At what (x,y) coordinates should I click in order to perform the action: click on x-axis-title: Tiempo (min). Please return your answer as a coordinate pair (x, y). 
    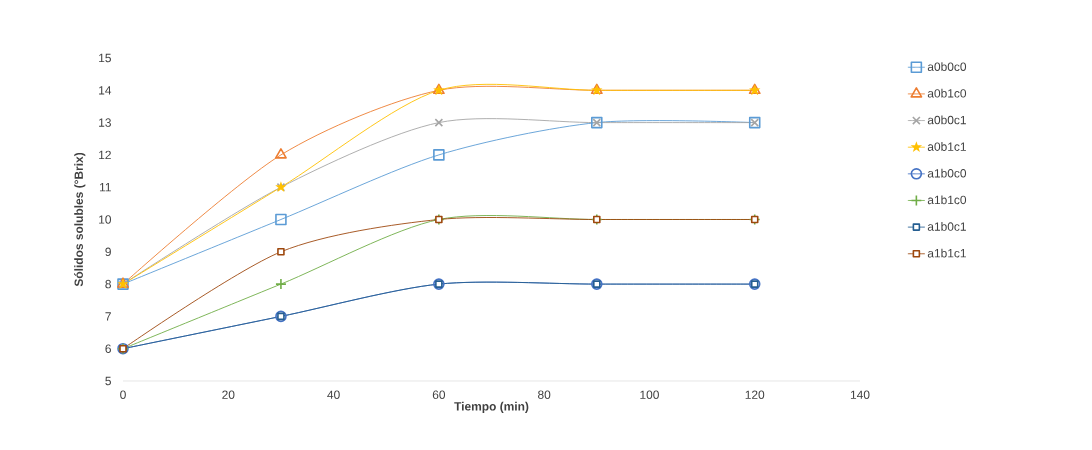
    Looking at the image, I should click on (491, 407).